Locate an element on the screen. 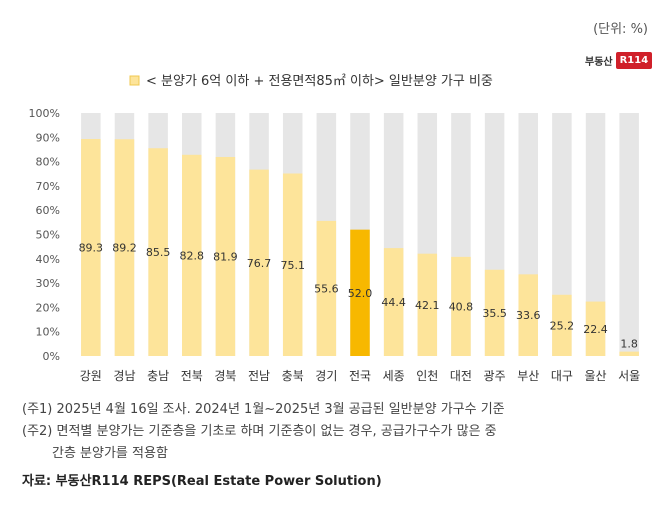 The height and width of the screenshot is (507, 670). bar-충북 is located at coordinates (292, 264).